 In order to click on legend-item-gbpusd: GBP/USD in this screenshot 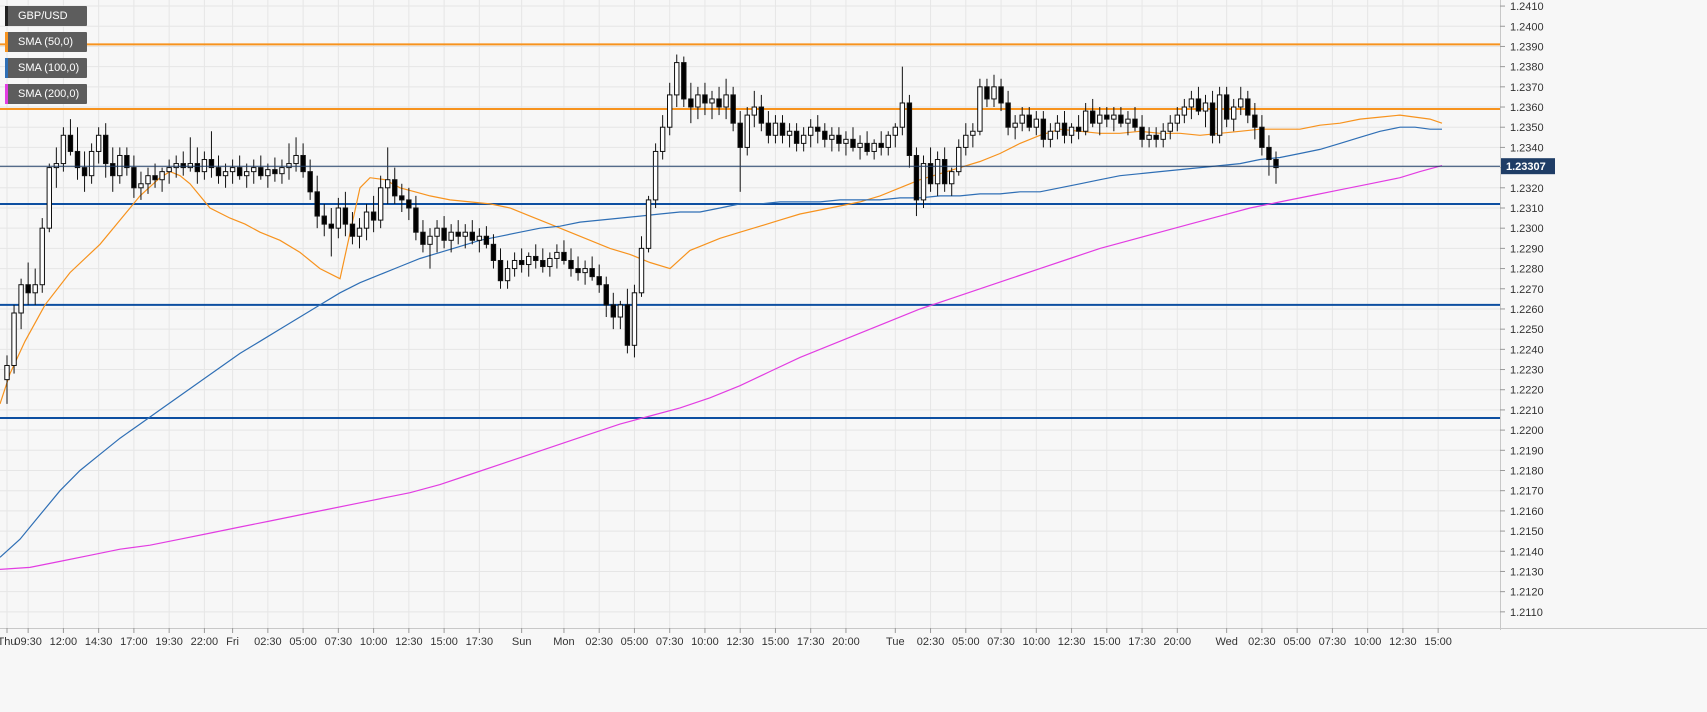, I will do `click(46, 16)`.